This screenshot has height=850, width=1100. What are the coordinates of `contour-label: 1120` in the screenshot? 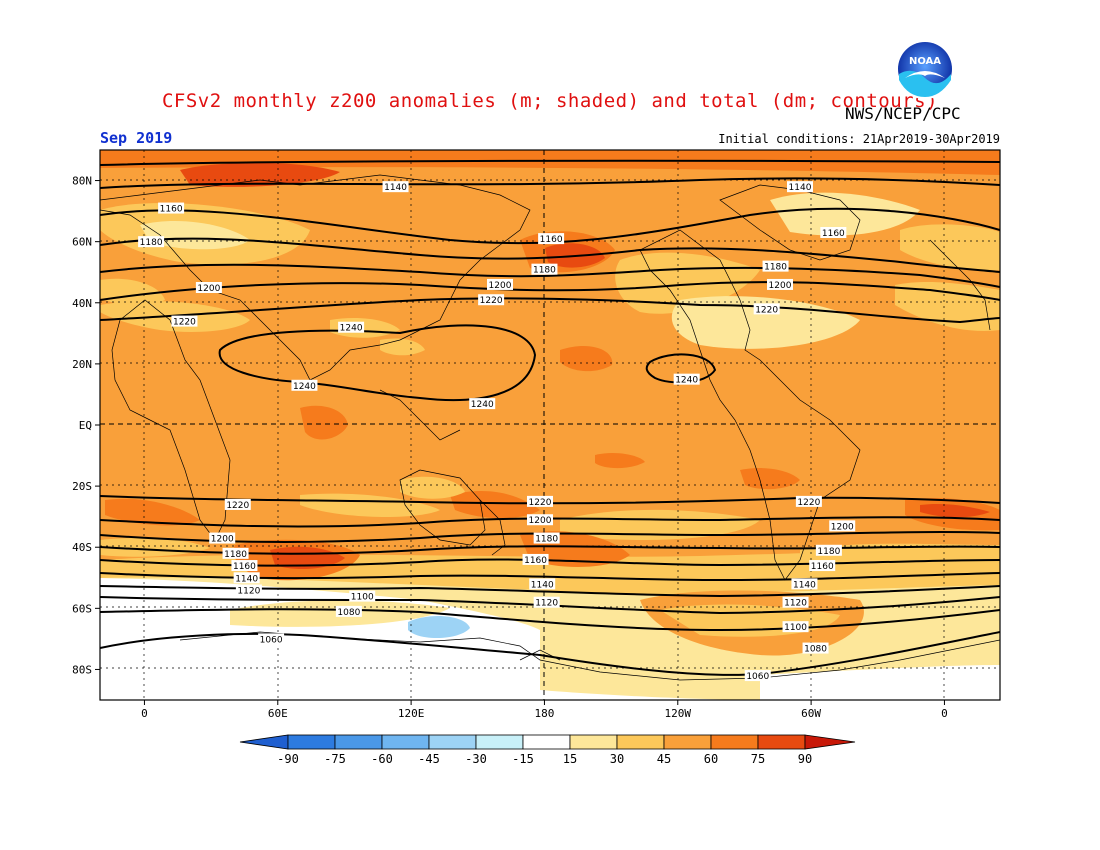 It's located at (546, 604).